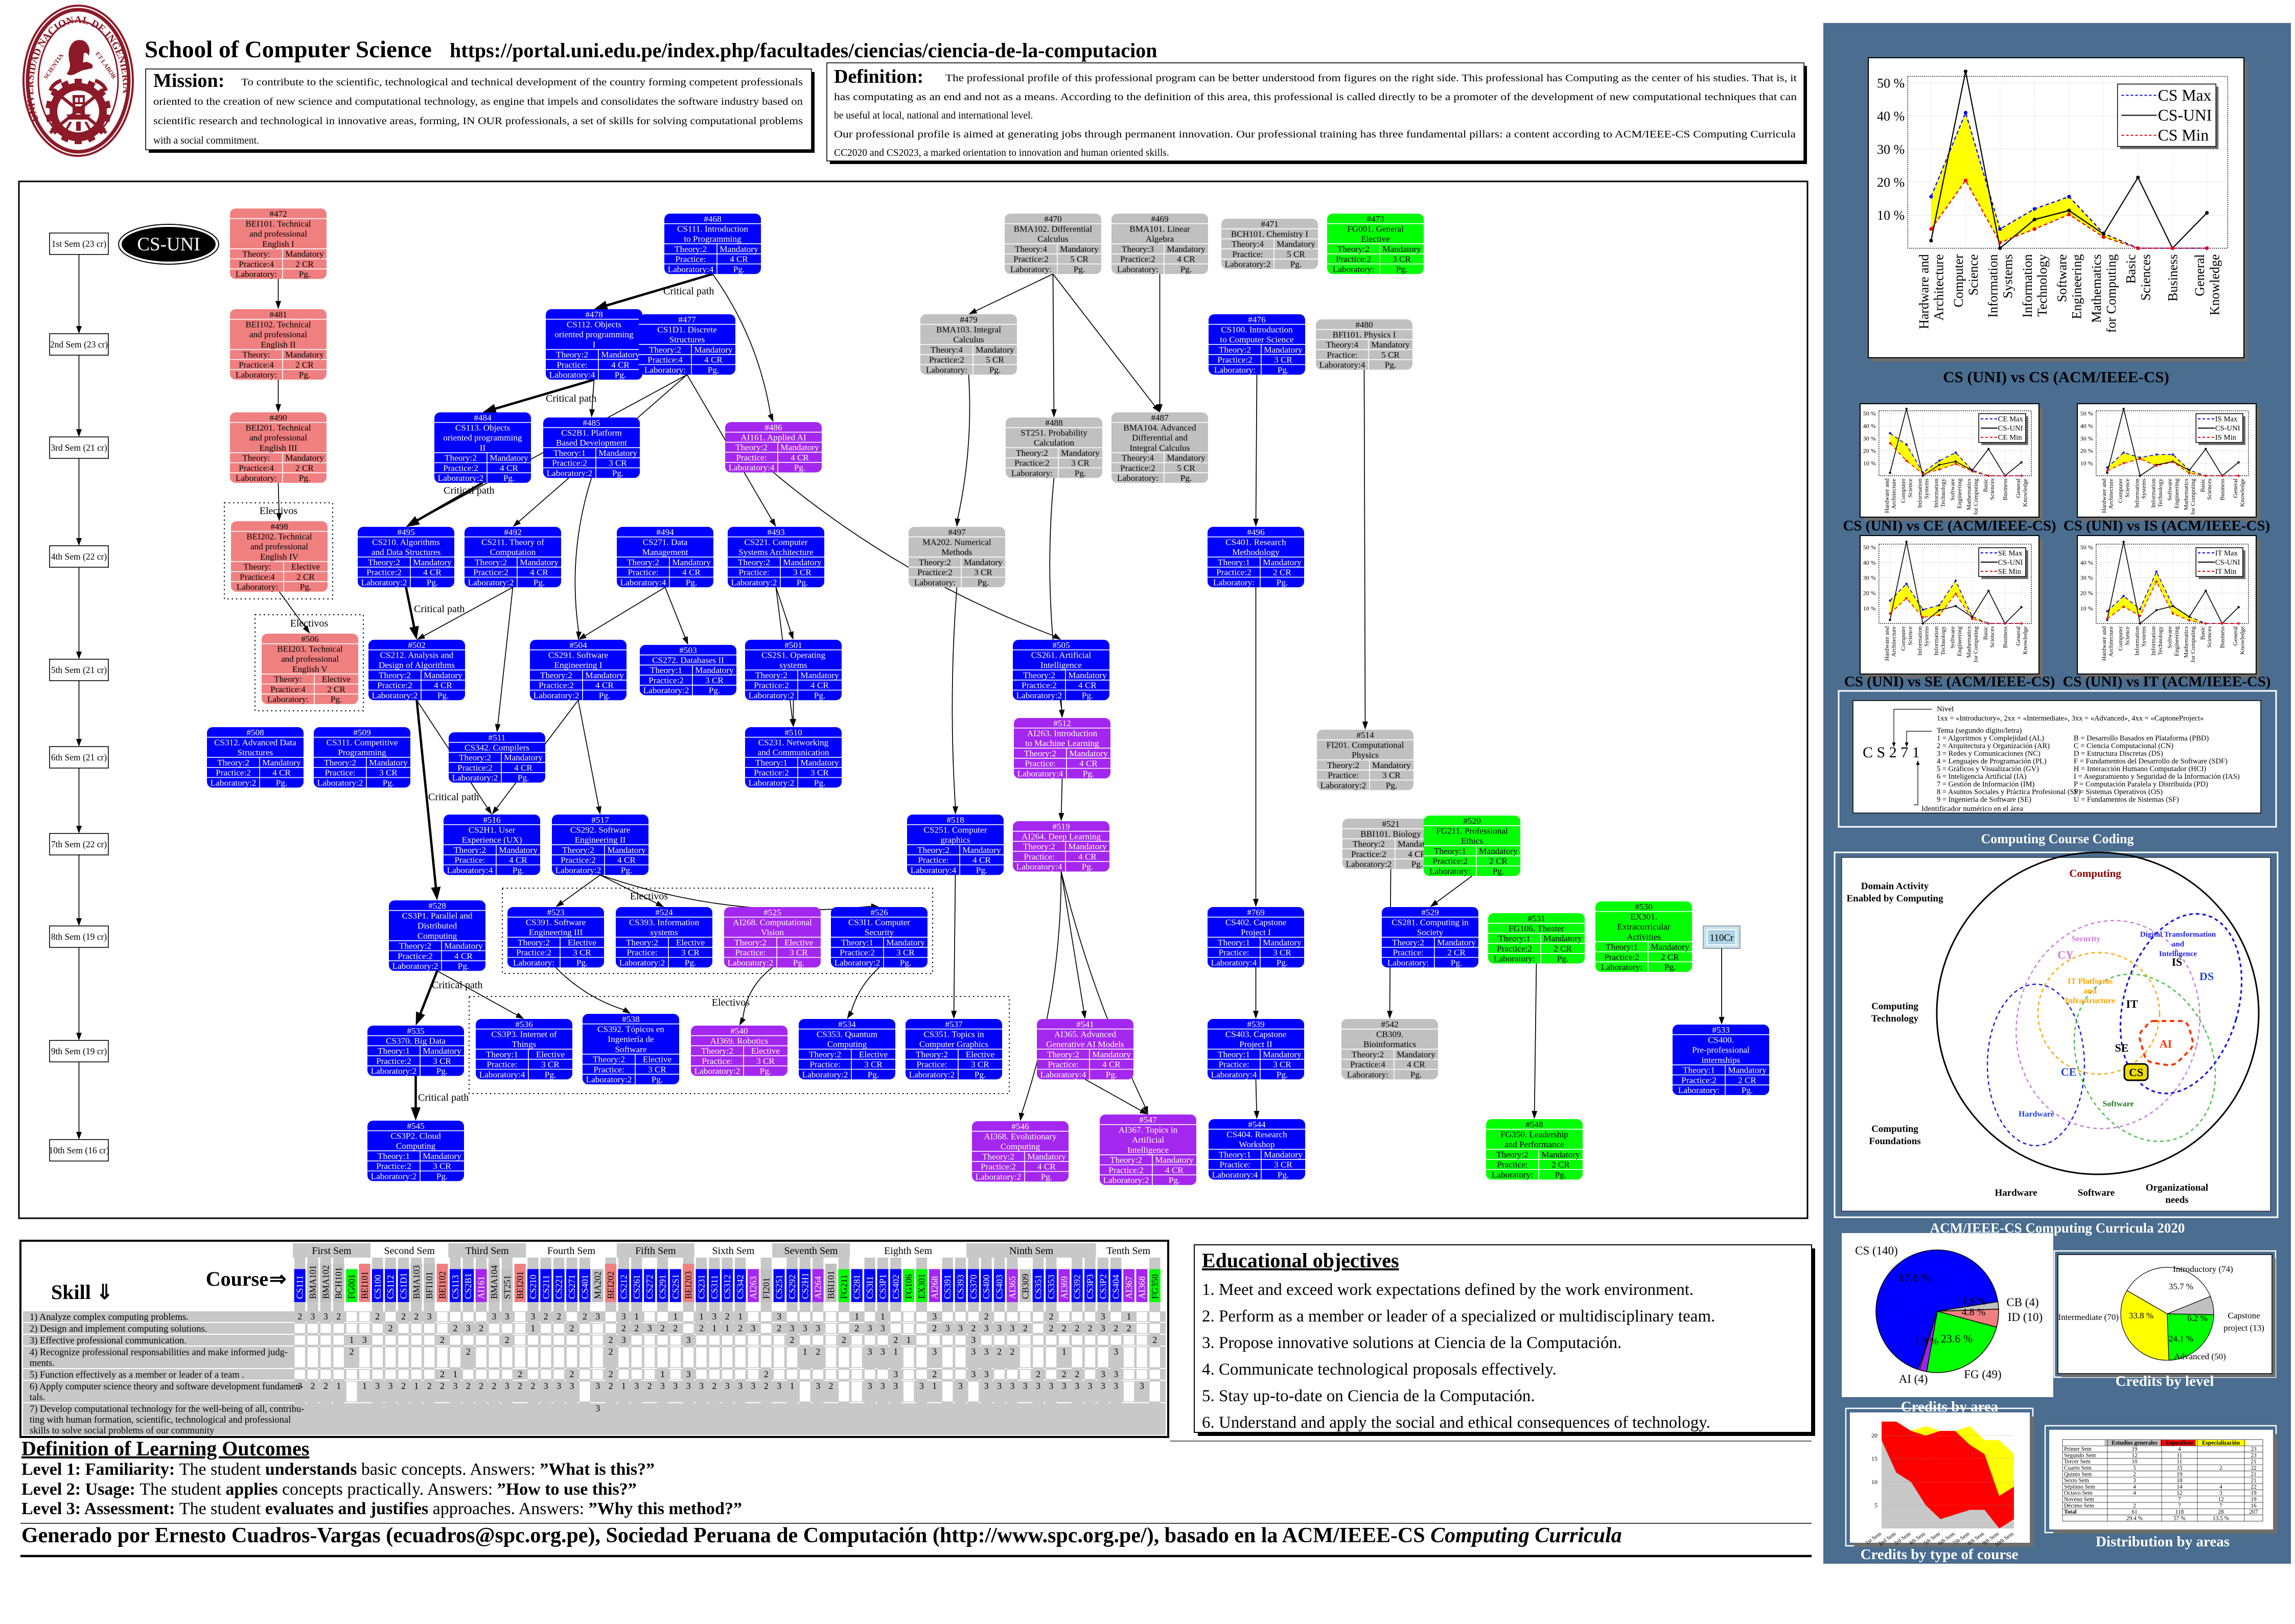 This screenshot has width=2295, height=1624. What do you see at coordinates (2206, 976) in the screenshot?
I see `svg-text: DS` at bounding box center [2206, 976].